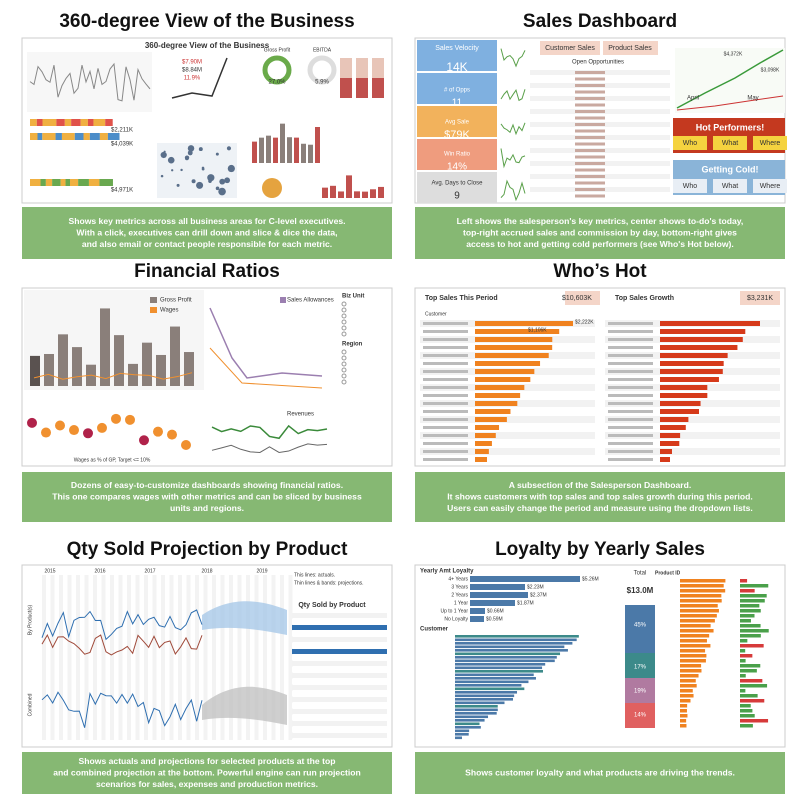 This screenshot has height=800, width=800. Describe the element at coordinates (640, 665) in the screenshot. I see `total-seg` at that location.